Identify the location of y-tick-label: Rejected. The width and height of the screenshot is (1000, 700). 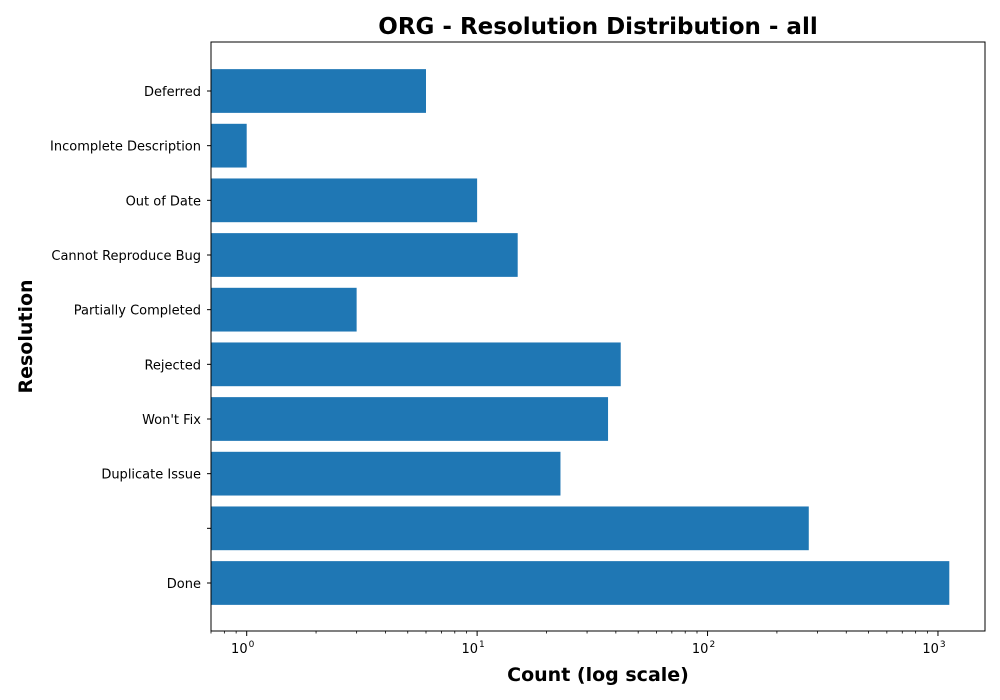
(172, 365).